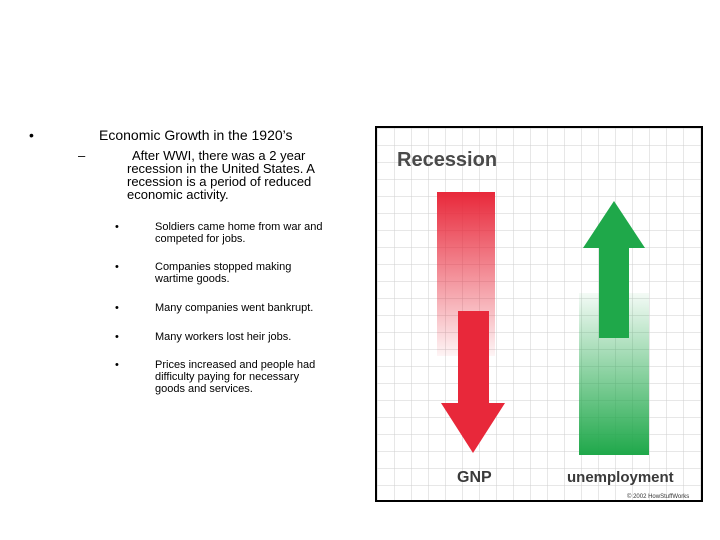  What do you see at coordinates (620, 477) in the screenshot?
I see `unemployment-label: unemployment` at bounding box center [620, 477].